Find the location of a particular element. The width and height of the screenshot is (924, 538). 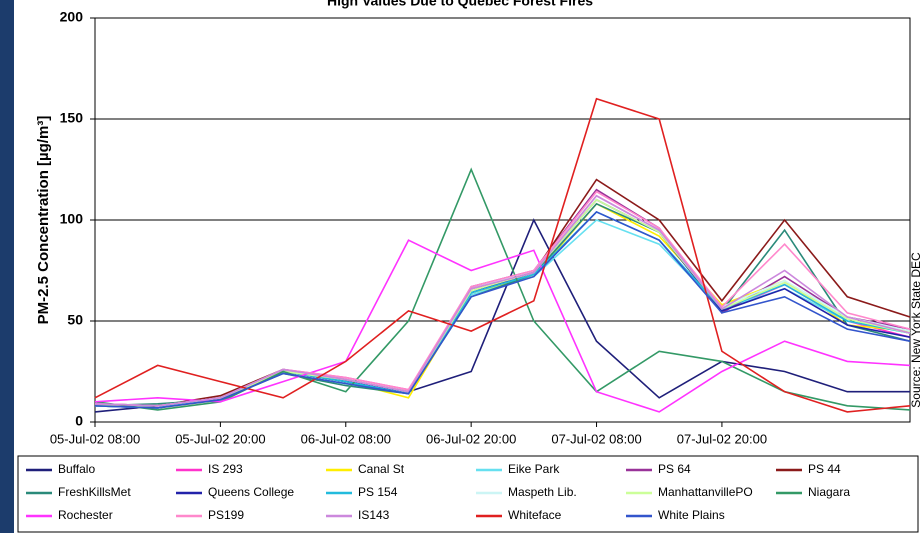

background-strip is located at coordinates (7, 266).